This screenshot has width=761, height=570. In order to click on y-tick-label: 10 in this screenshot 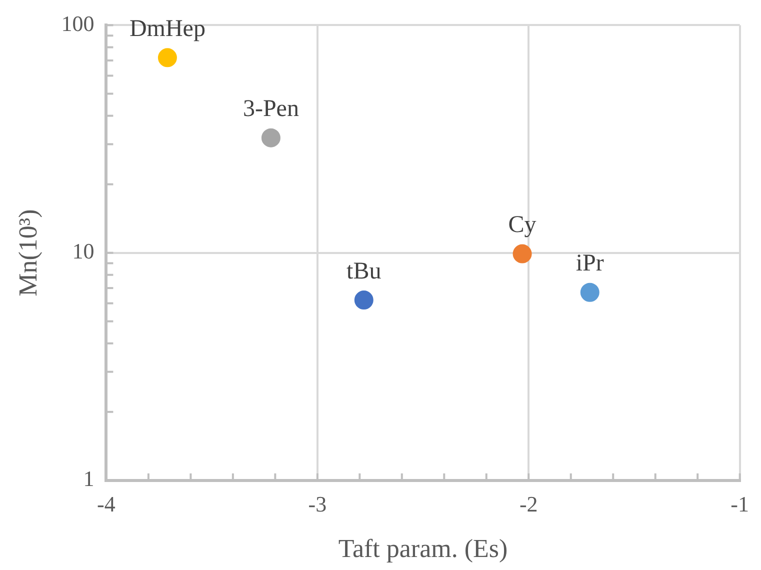, I will do `click(83, 251)`.